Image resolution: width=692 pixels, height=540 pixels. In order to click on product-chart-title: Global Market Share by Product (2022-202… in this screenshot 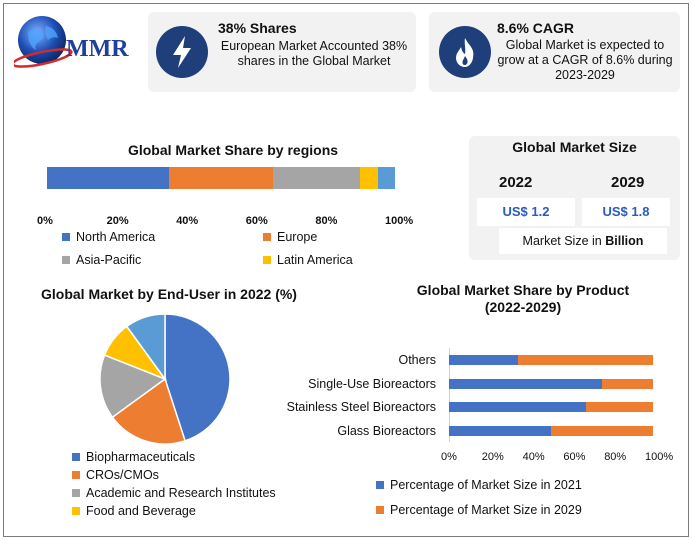, I will do `click(523, 298)`.